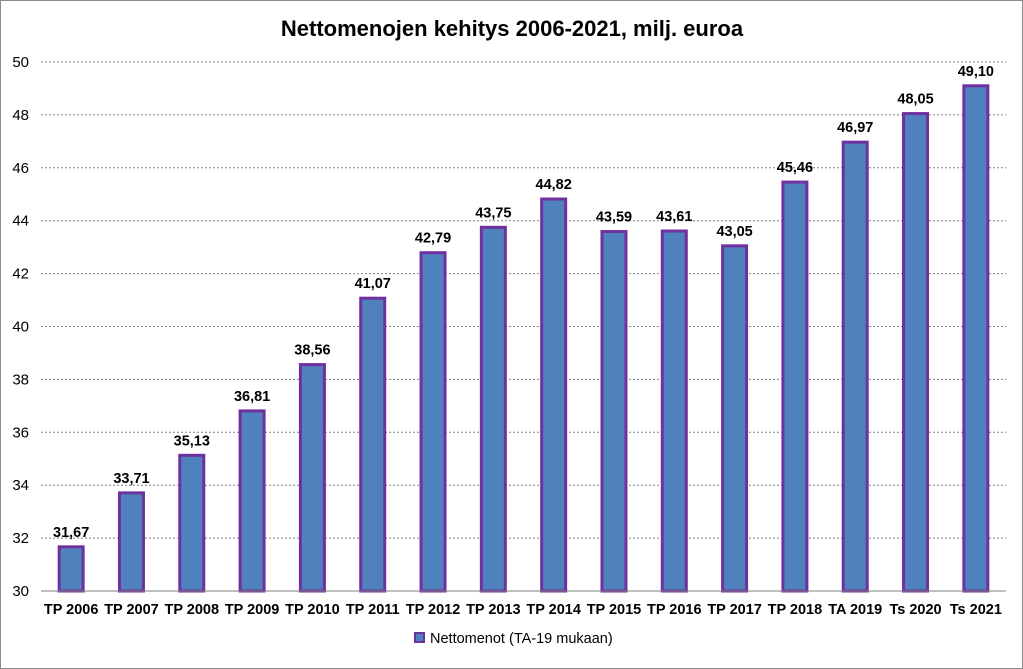  I want to click on x-tick-label: TA 2019, so click(855, 610).